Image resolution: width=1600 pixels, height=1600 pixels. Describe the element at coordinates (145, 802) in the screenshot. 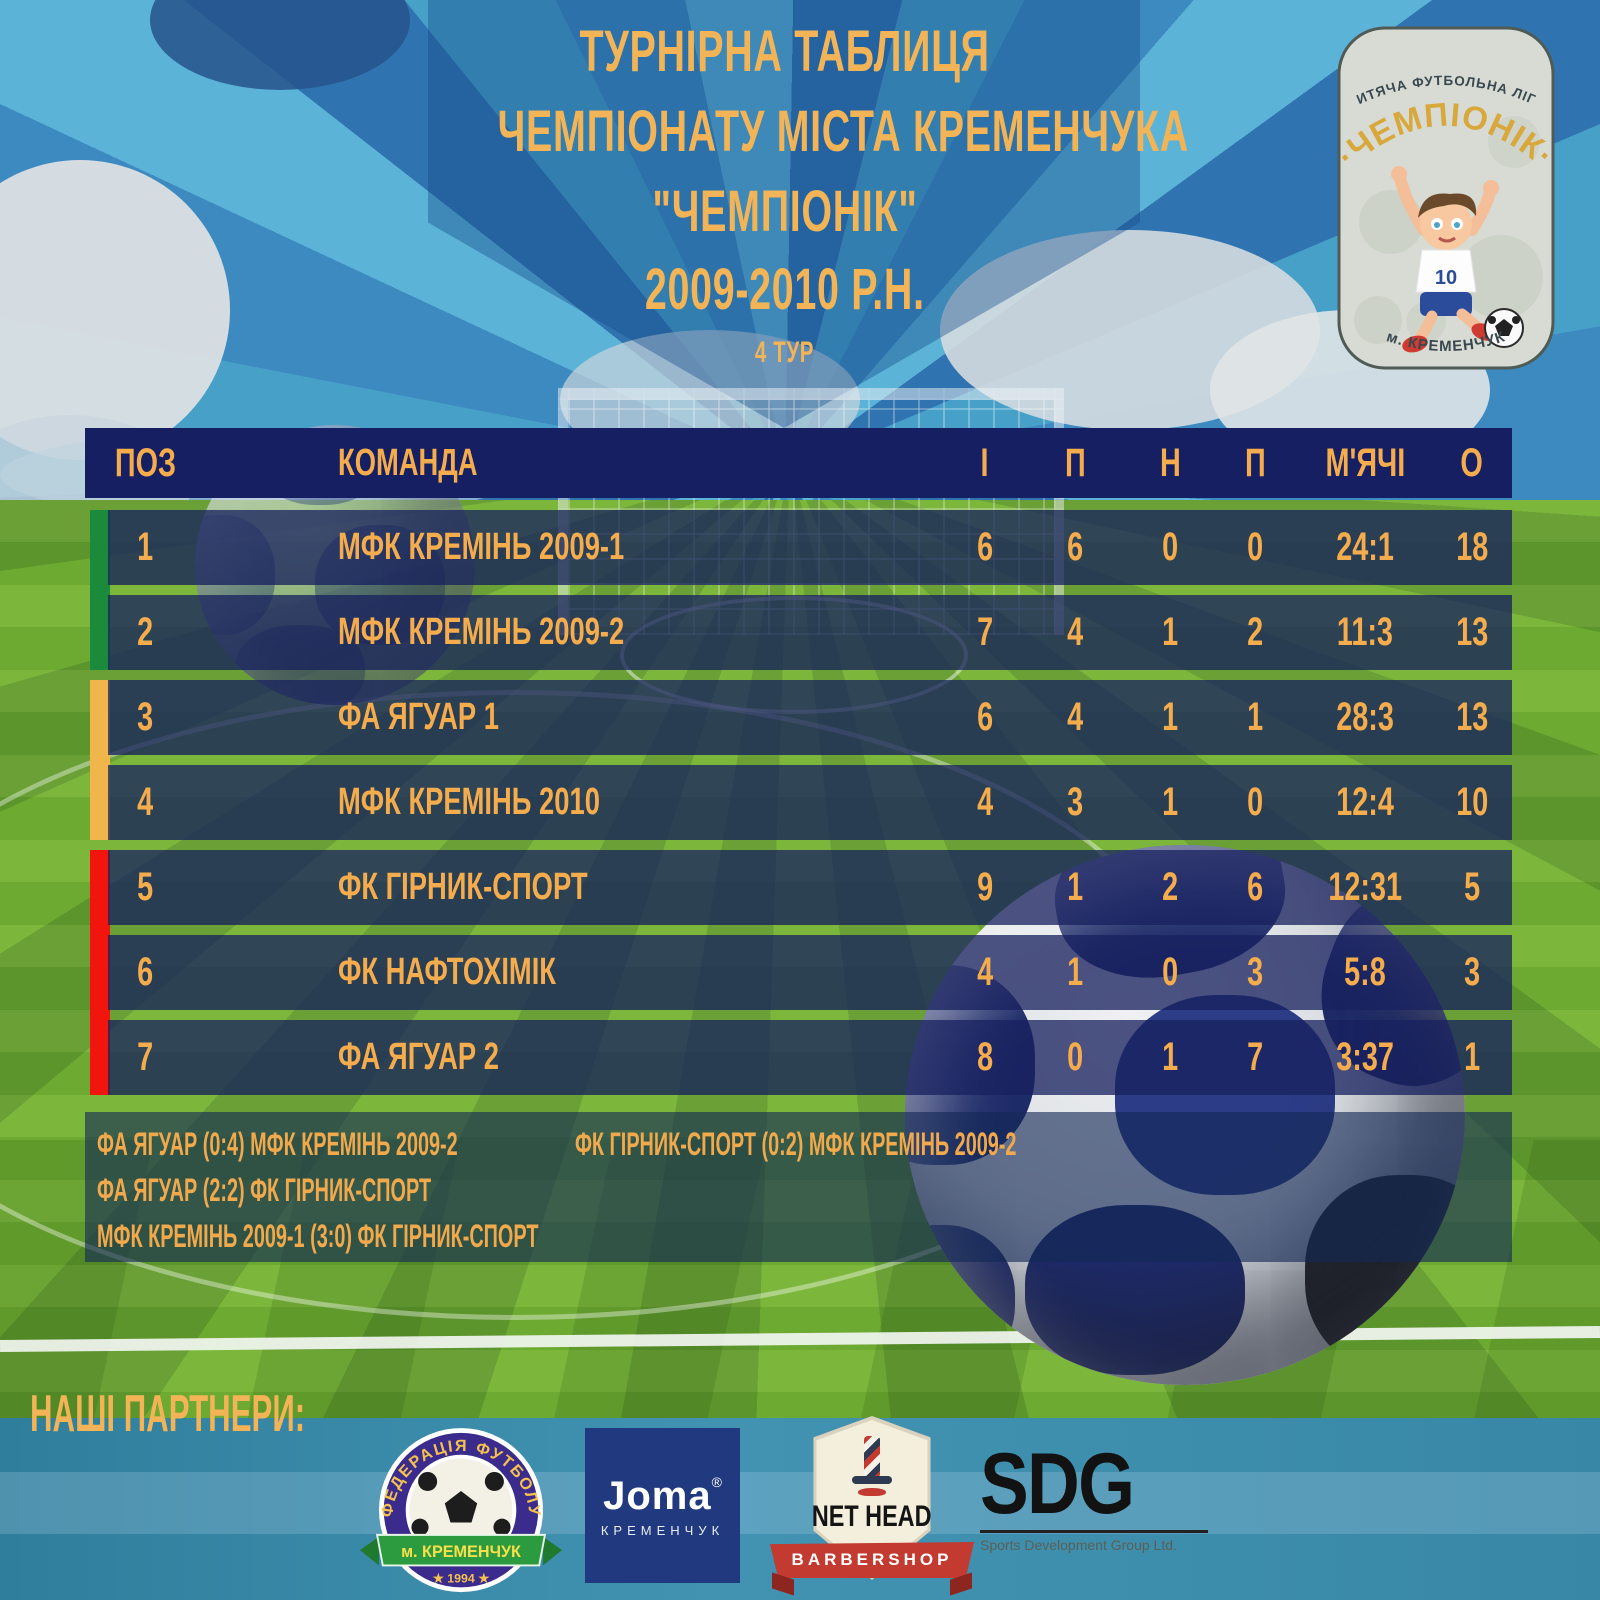

I see `row-pos: 4` at that location.